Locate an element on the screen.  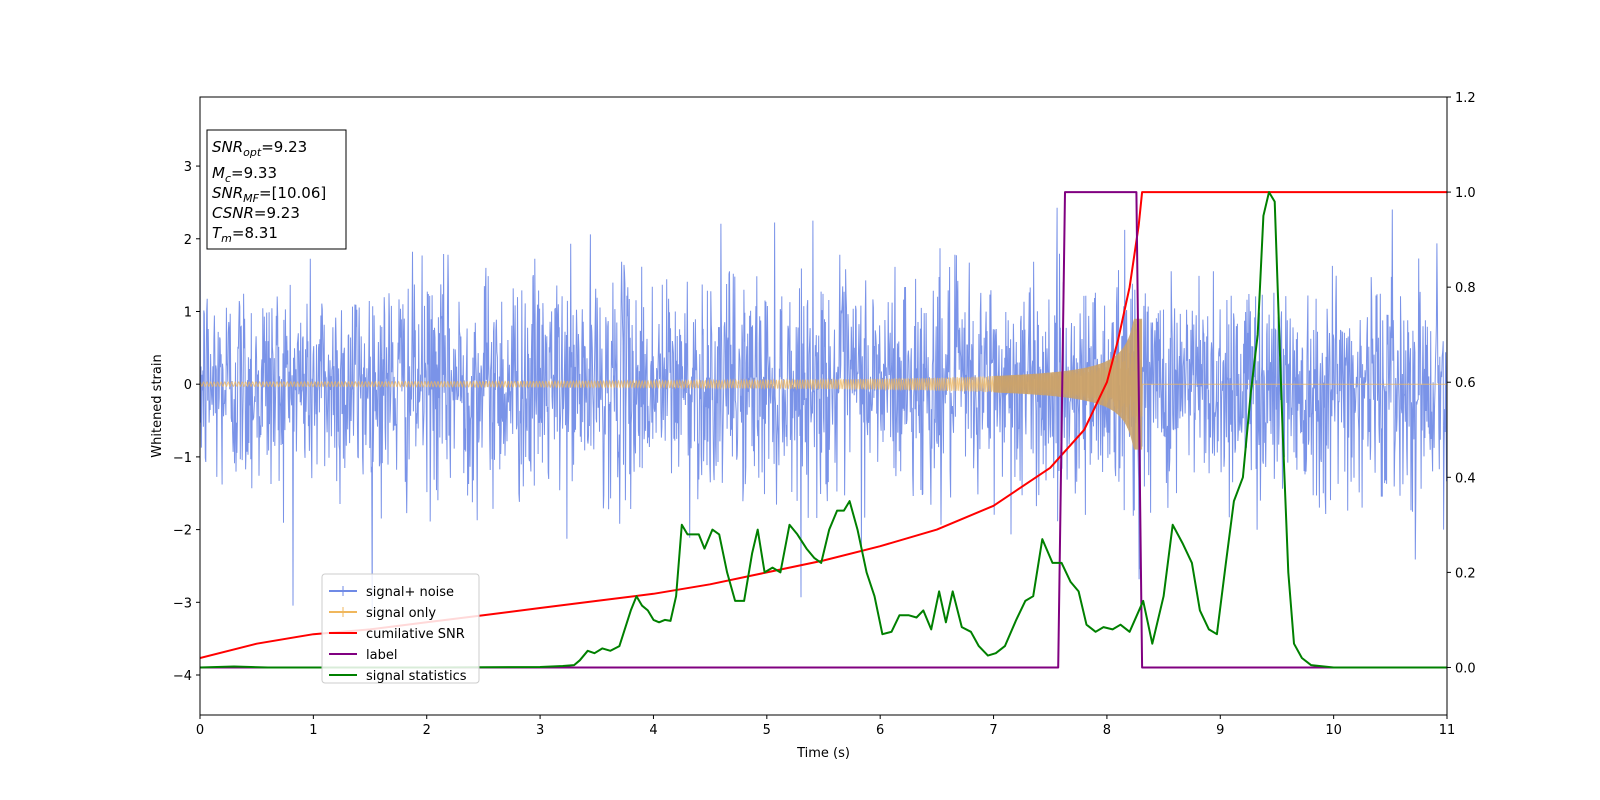
annotation-line: Tm=8.31 is located at coordinates (245, 234).